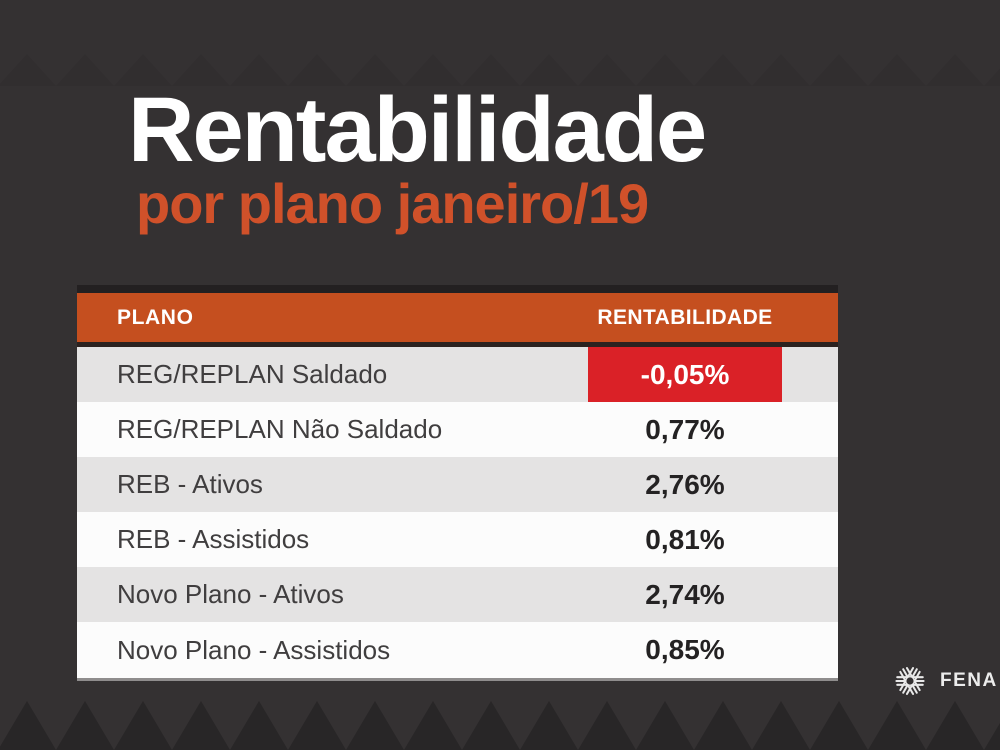 The width and height of the screenshot is (1000, 750). Describe the element at coordinates (685, 374) in the screenshot. I see `plan-return-value-highlighted: -0,05%` at that location.